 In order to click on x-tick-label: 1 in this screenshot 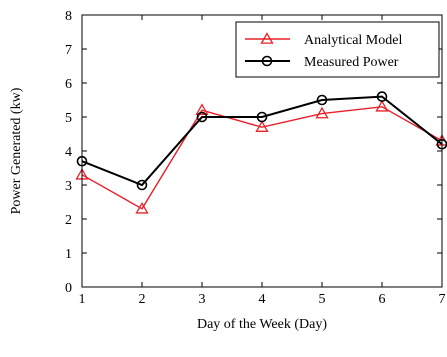, I will do `click(82, 299)`.